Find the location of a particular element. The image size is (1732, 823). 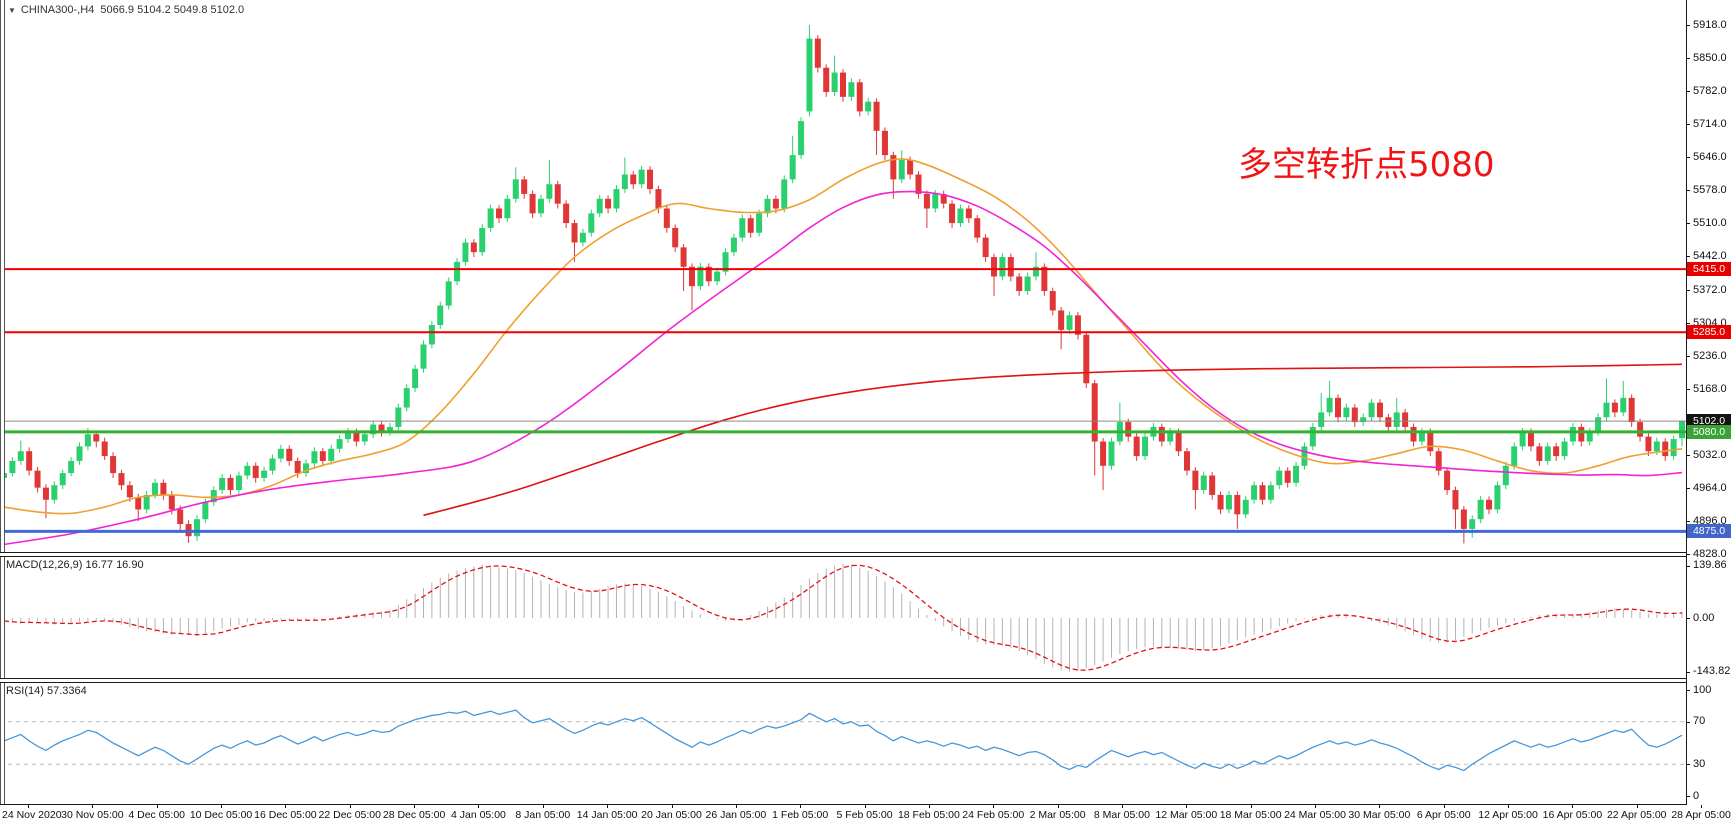

date-label: 16 Apr 05:00 is located at coordinates (1572, 815).